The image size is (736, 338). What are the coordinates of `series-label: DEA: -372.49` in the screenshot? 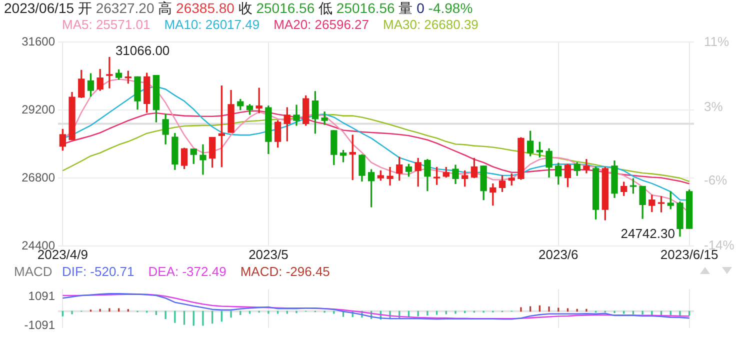 It's located at (187, 271).